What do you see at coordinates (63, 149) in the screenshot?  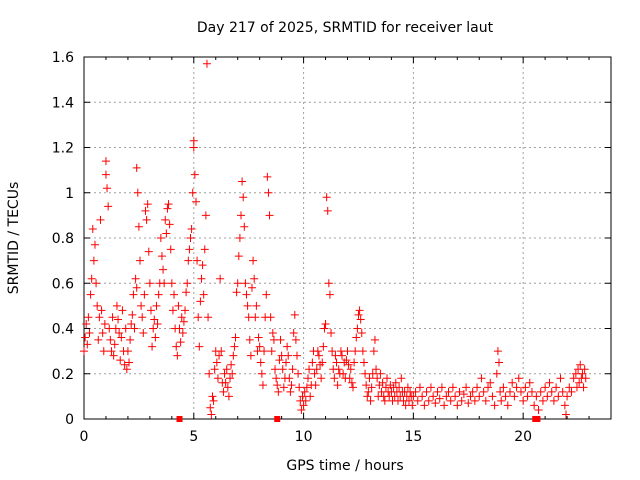 I see `y-tick-label: 1.2` at bounding box center [63, 149].